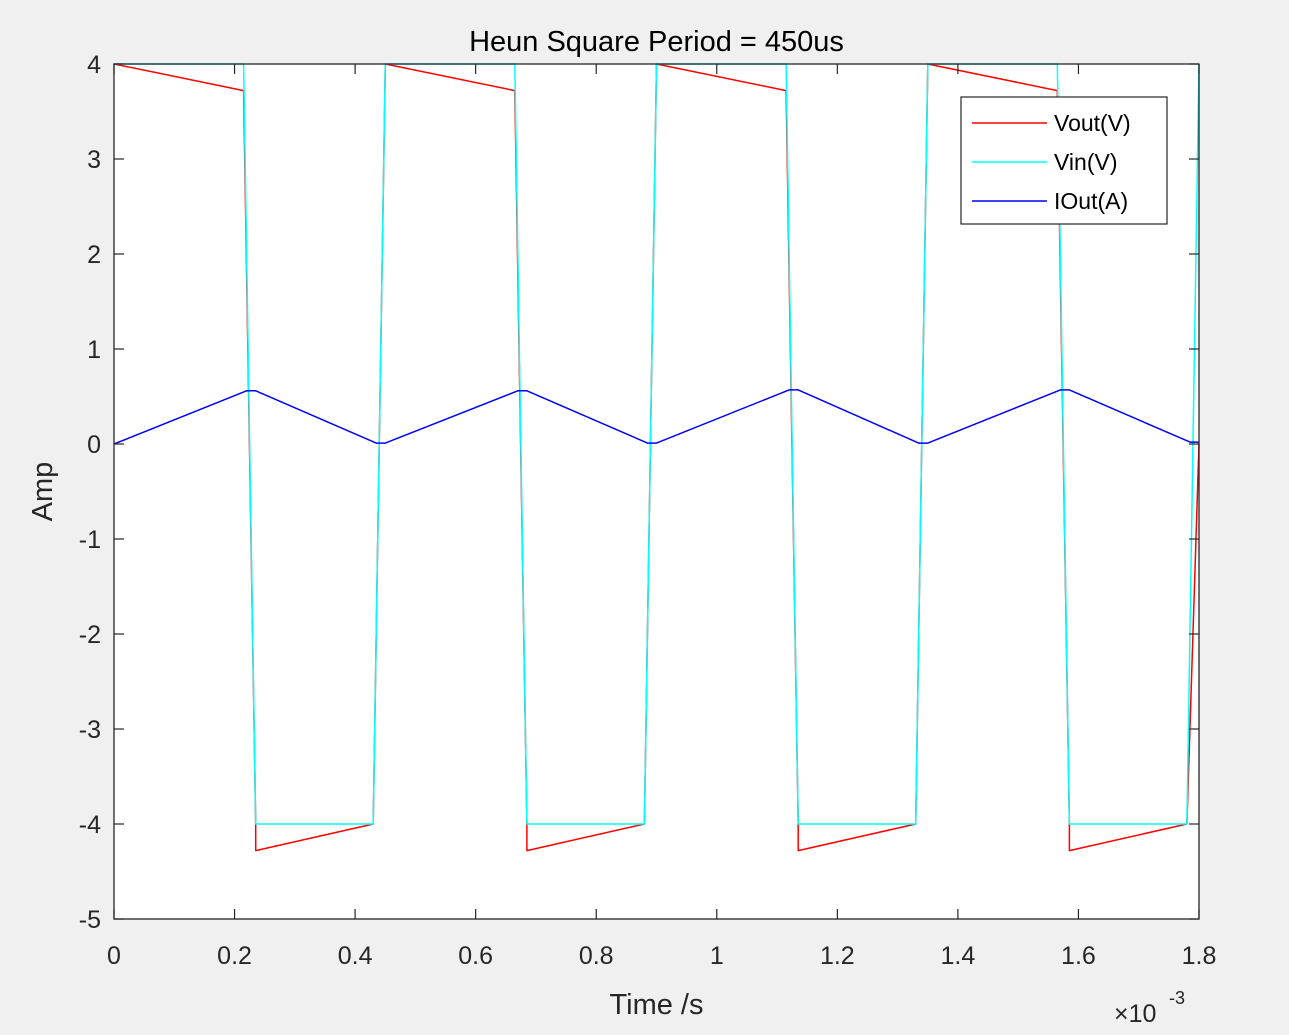 This screenshot has width=1289, height=1035. I want to click on y-tick-label: 0, so click(94, 445).